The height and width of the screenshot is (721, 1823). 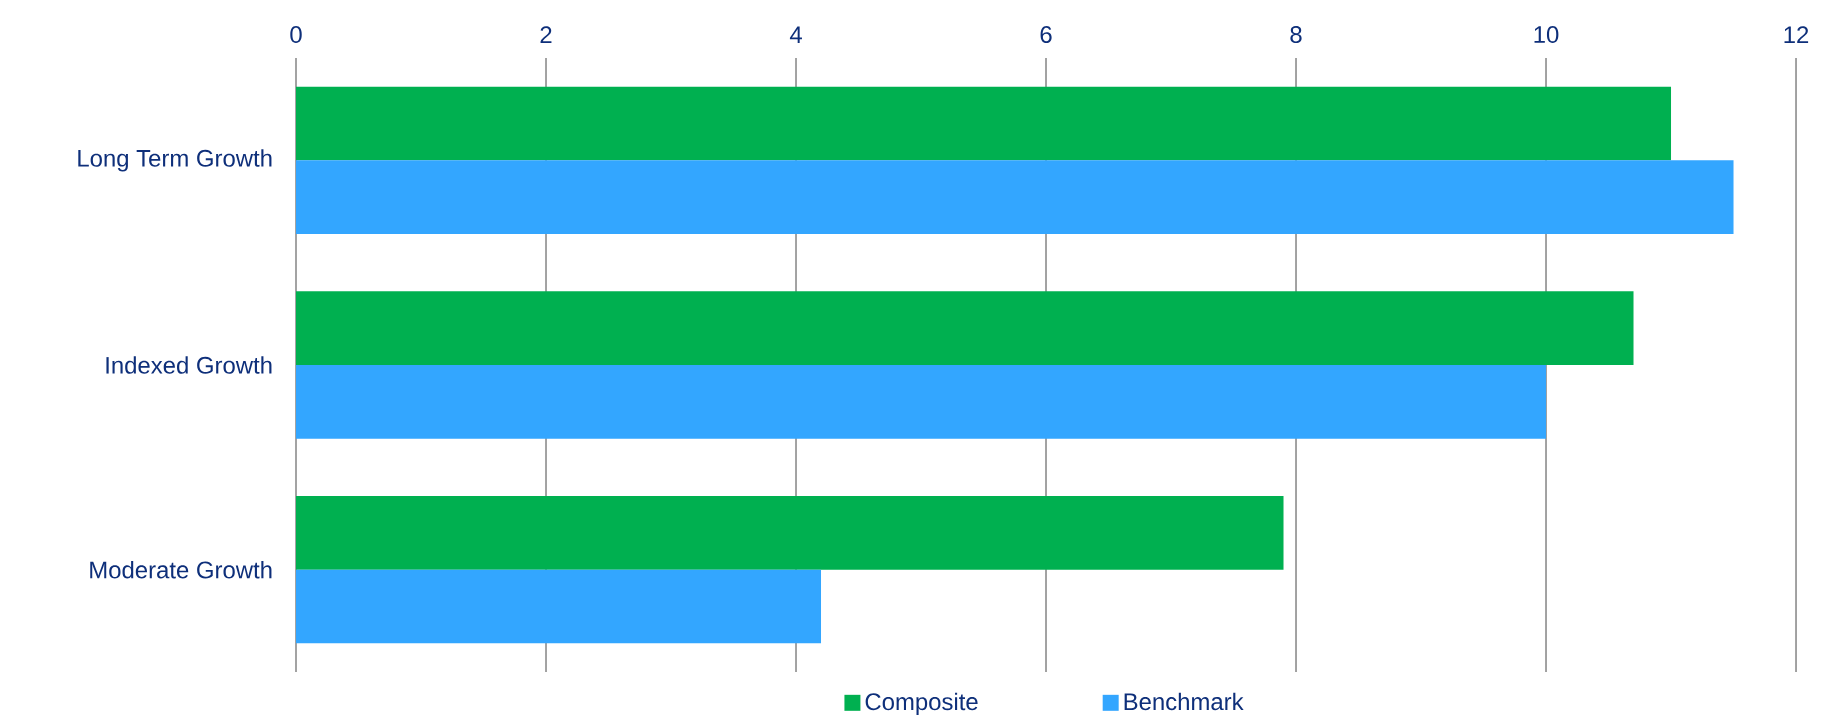 I want to click on y-tick-label: Indexed Growth, so click(x=189, y=365).